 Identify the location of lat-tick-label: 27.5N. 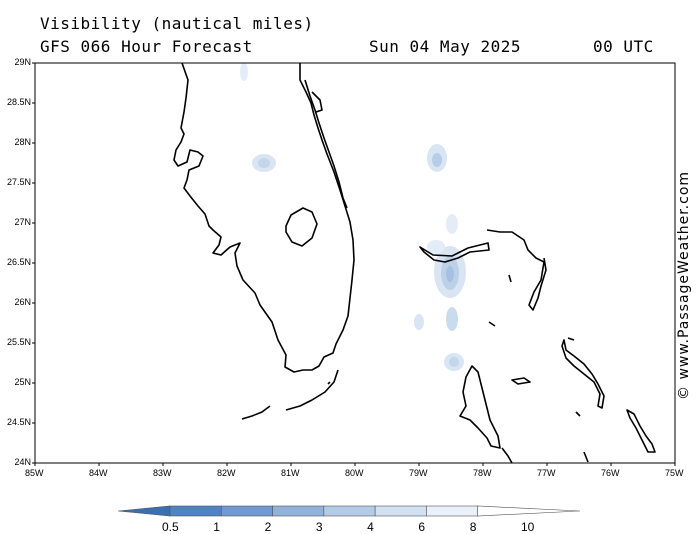
(18, 182).